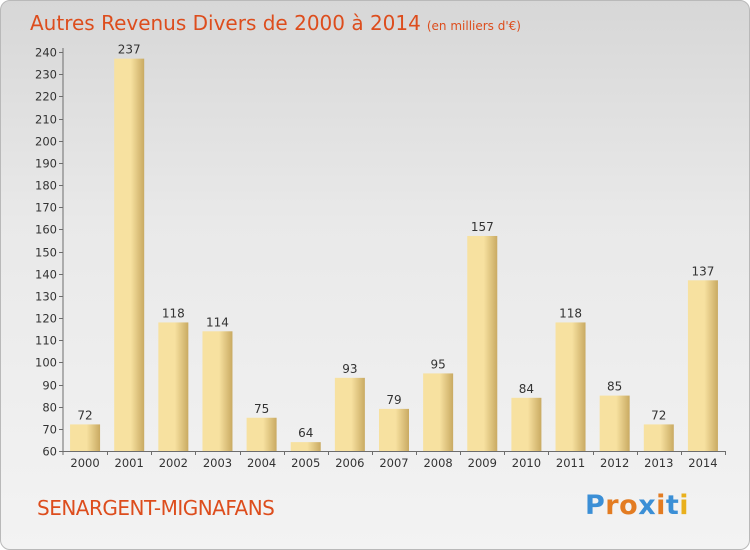 The image size is (750, 550). What do you see at coordinates (570, 463) in the screenshot?
I see `x-tick-label: 2011` at bounding box center [570, 463].